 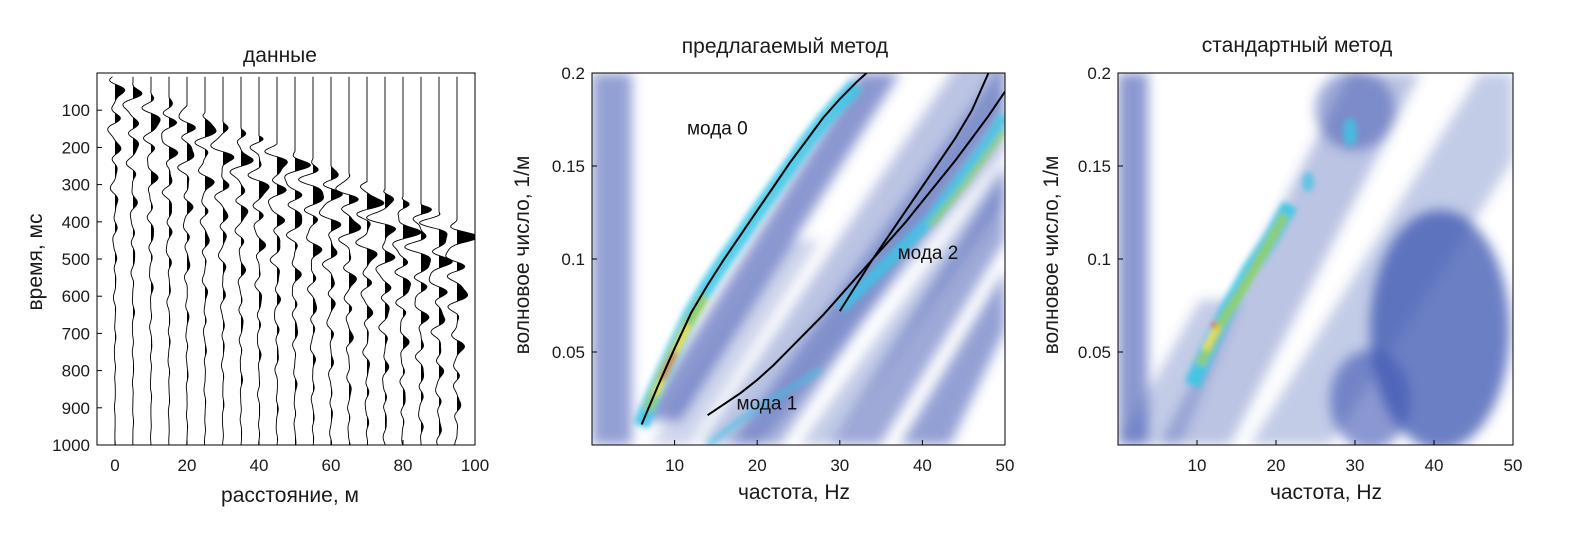 I want to click on y-tick-label: 600, so click(x=76, y=296).